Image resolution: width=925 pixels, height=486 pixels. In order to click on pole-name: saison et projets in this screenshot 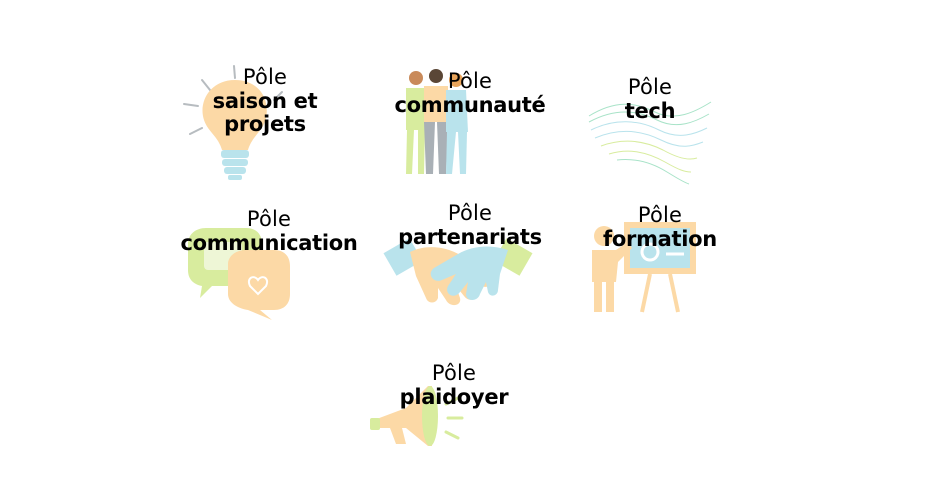, I will do `click(265, 112)`.